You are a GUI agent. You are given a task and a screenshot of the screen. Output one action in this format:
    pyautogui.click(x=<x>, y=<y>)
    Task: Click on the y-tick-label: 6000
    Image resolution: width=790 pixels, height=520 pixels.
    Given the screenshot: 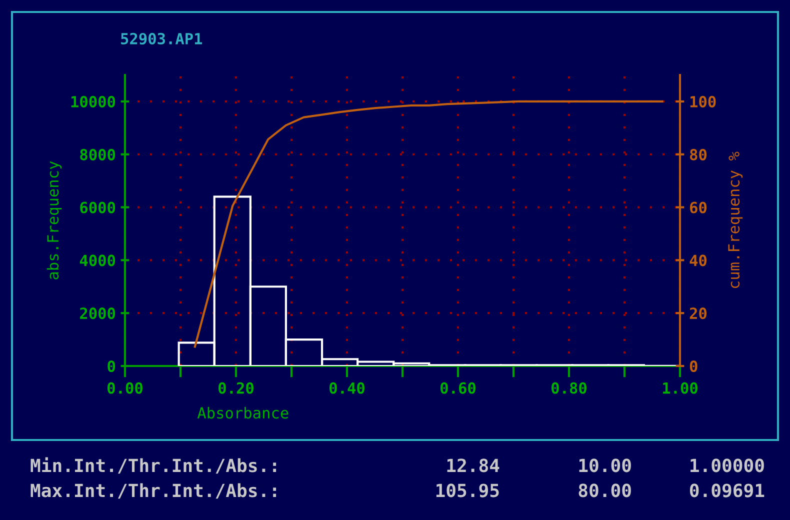 What is the action you would take?
    pyautogui.click(x=98, y=208)
    